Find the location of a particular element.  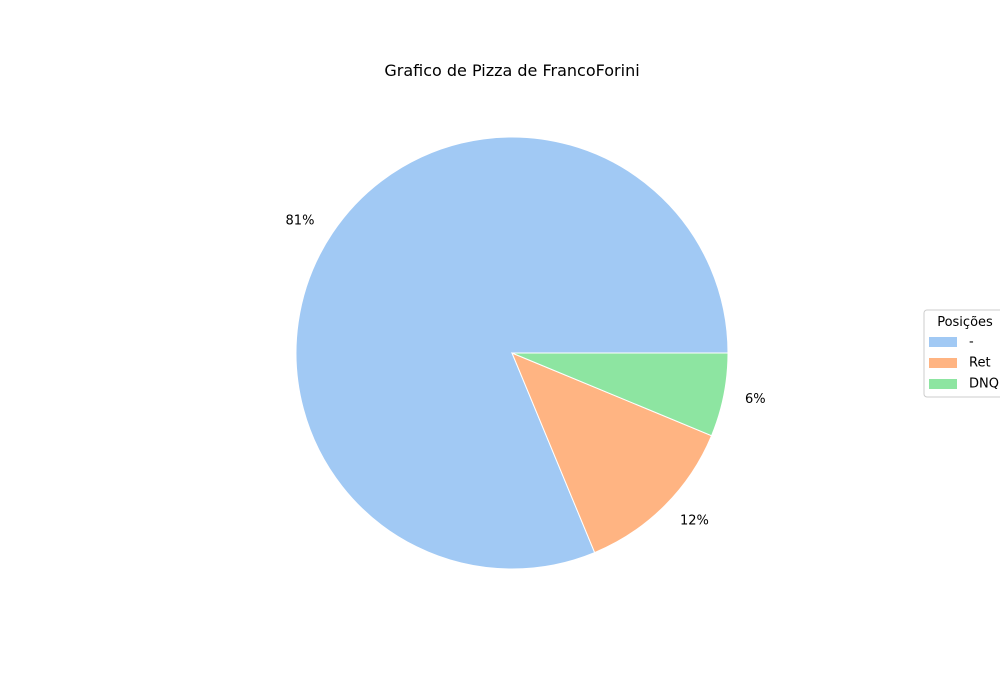

legend-entry-label: Ret is located at coordinates (980, 363).